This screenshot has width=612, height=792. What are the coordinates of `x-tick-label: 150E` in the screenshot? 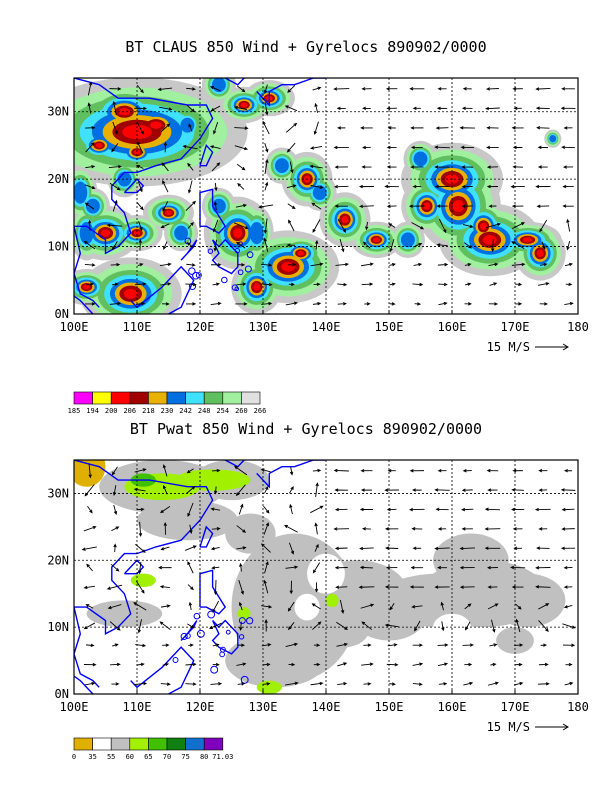 It's located at (389, 707).